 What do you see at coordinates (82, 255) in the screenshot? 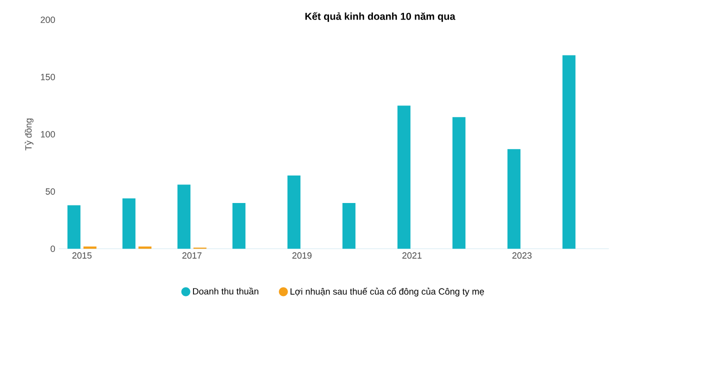
I see `x-tick-label: 2015` at bounding box center [82, 255].